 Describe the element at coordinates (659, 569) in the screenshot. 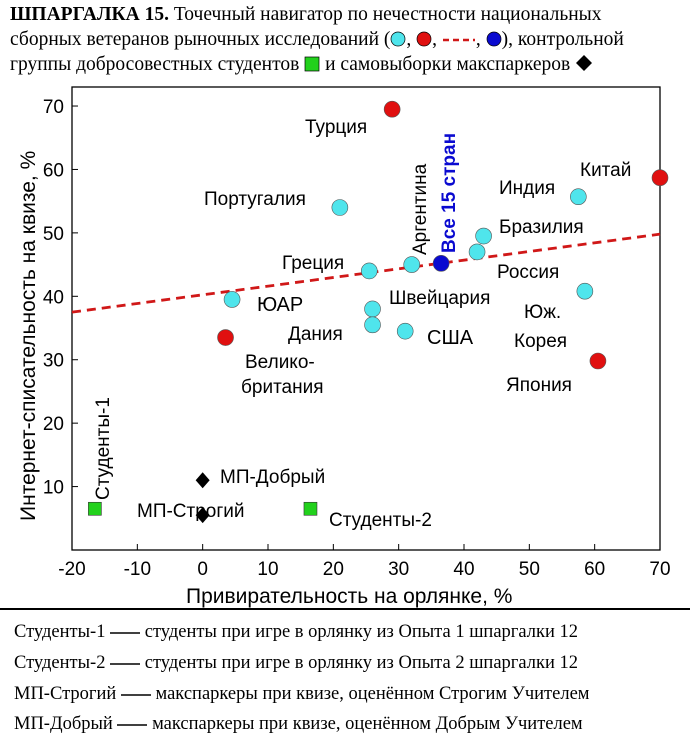

I see `x-tick-label: 70` at that location.